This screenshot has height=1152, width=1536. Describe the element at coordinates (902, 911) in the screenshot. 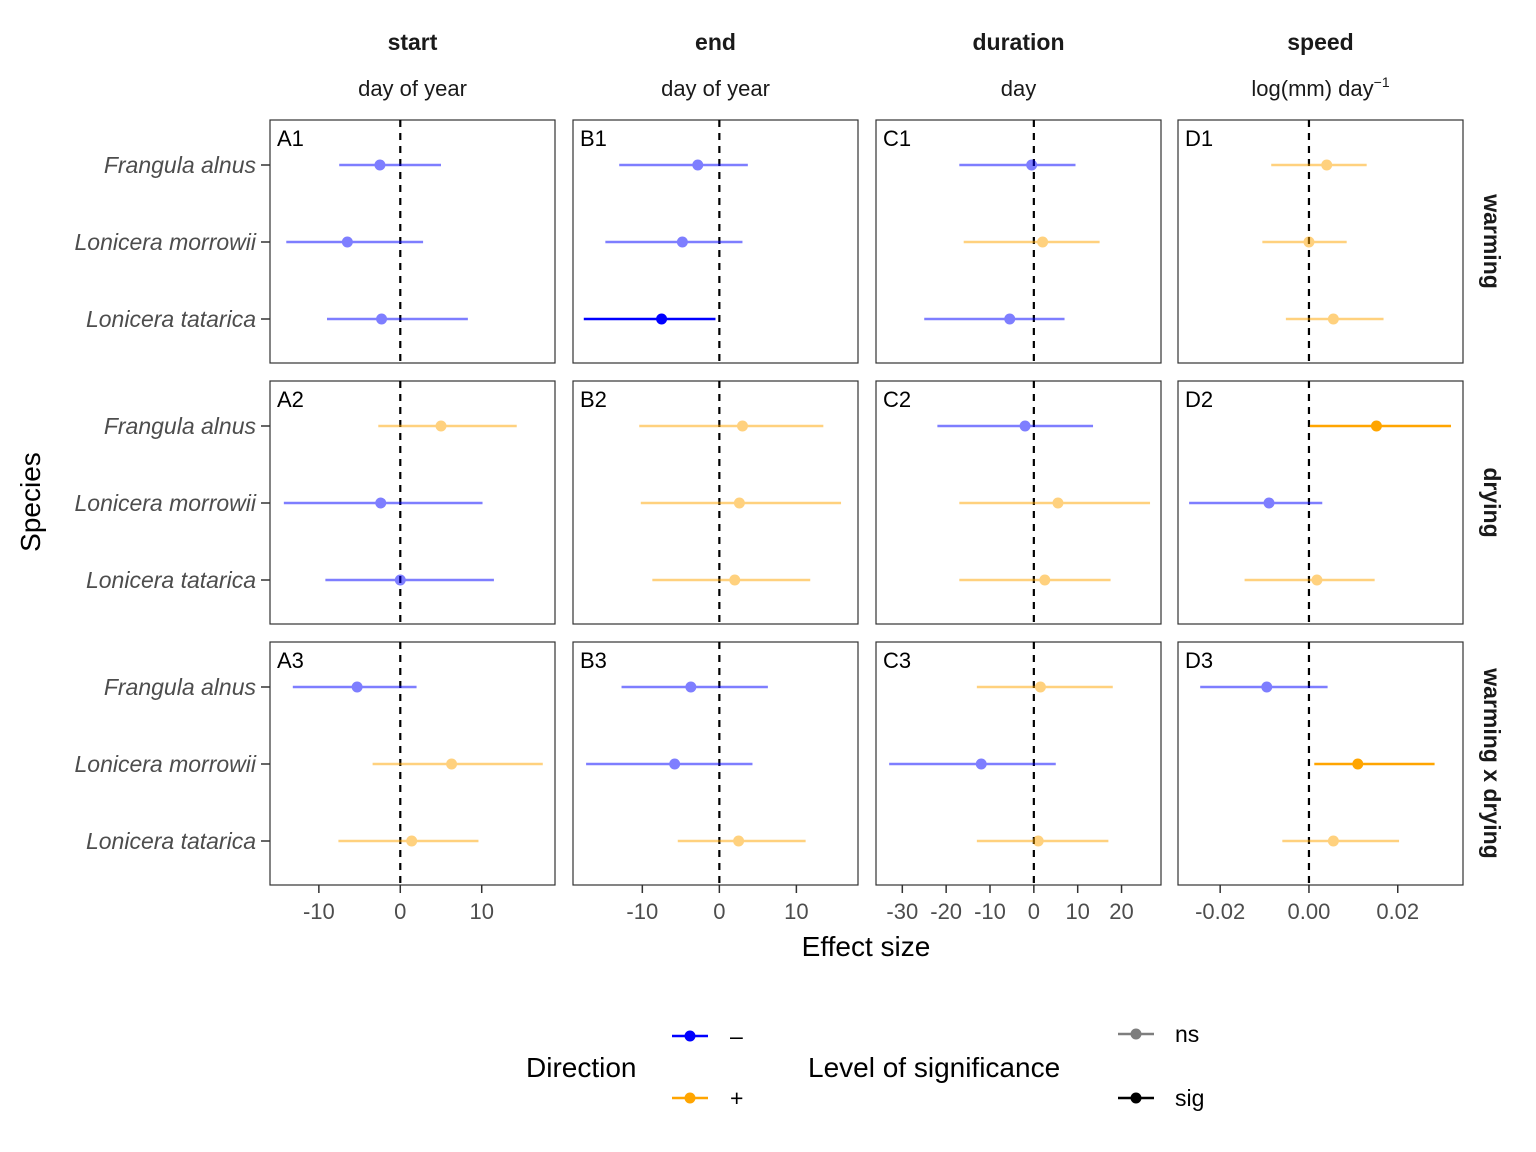

I see `x-tick-label: -30` at that location.